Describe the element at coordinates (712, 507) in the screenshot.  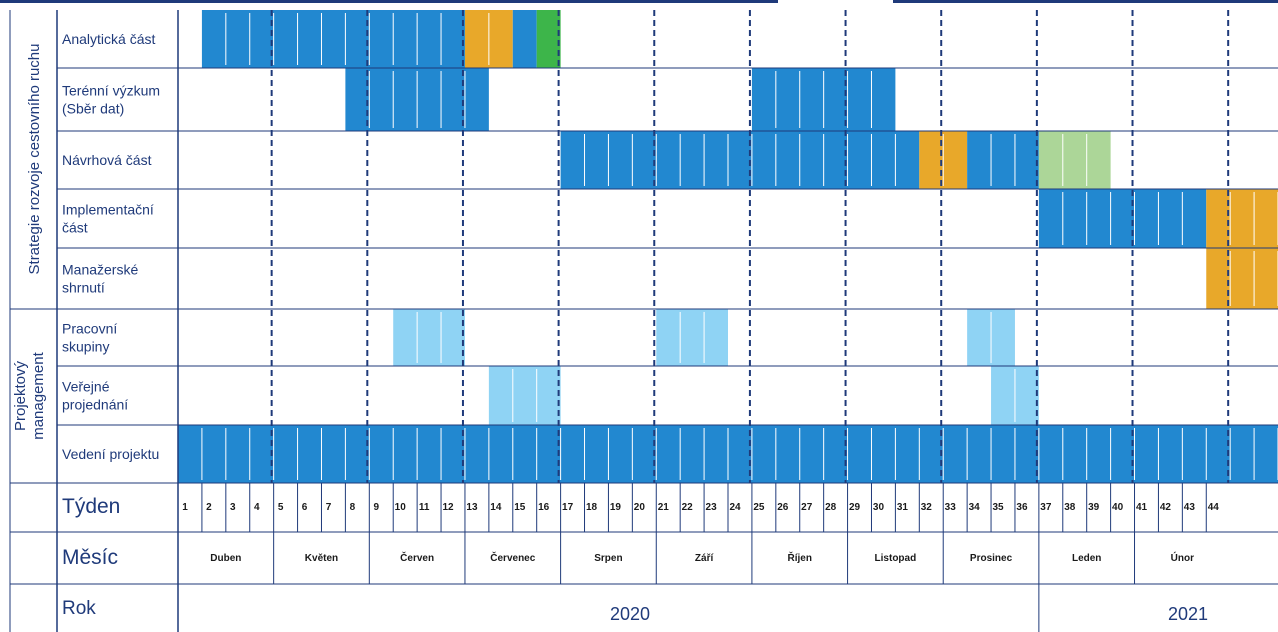
I see `week-label: 23` at that location.